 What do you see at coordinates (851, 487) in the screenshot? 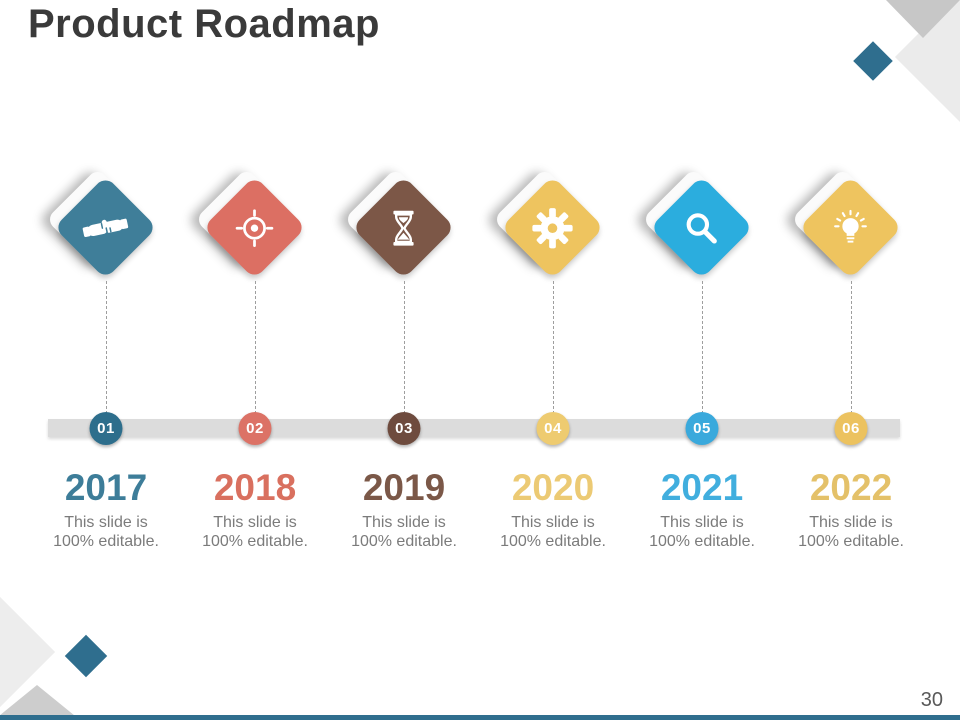
I see `year-label: 2022` at bounding box center [851, 487].